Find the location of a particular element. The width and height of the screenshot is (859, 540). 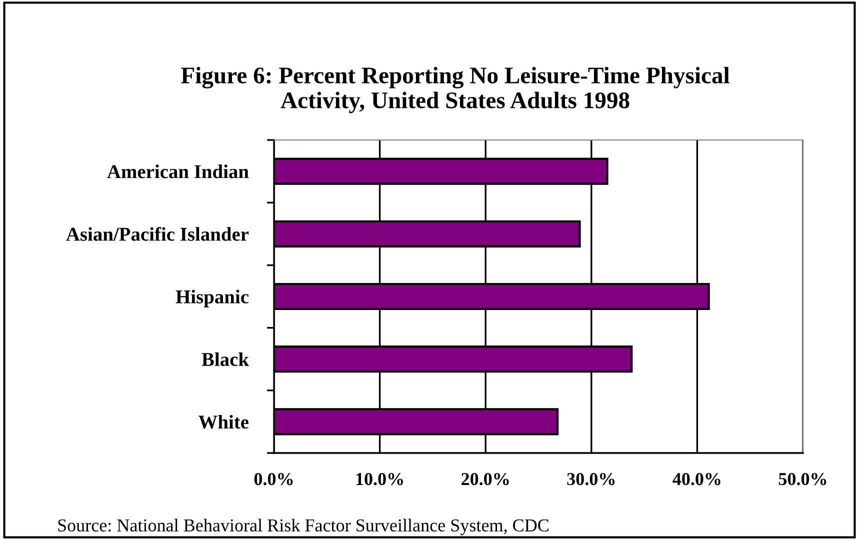

y-tick-label: Hispanic is located at coordinates (212, 299).